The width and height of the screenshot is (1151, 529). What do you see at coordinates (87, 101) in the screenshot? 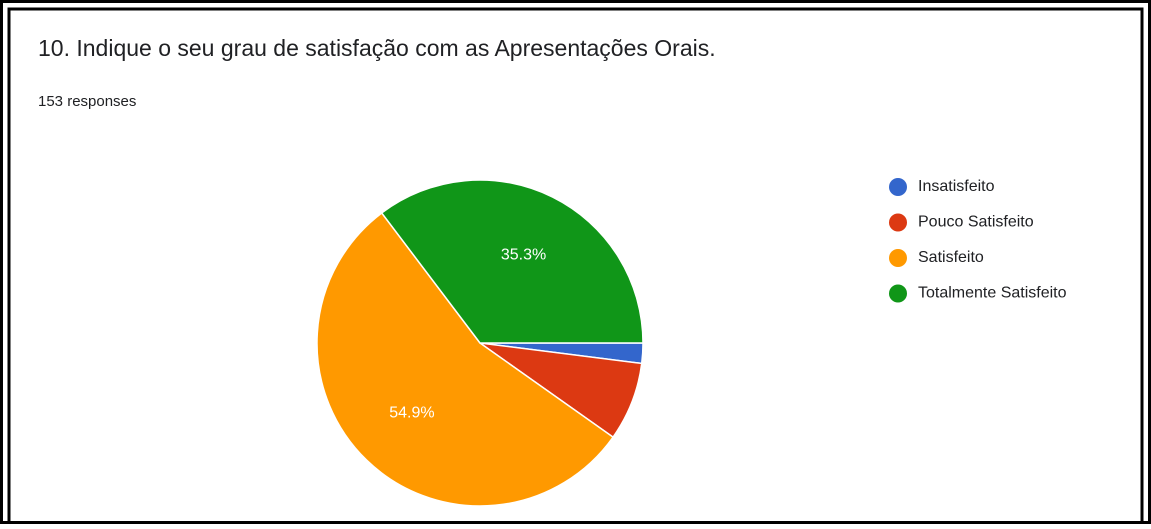
I see `response-count: 153 responses` at bounding box center [87, 101].